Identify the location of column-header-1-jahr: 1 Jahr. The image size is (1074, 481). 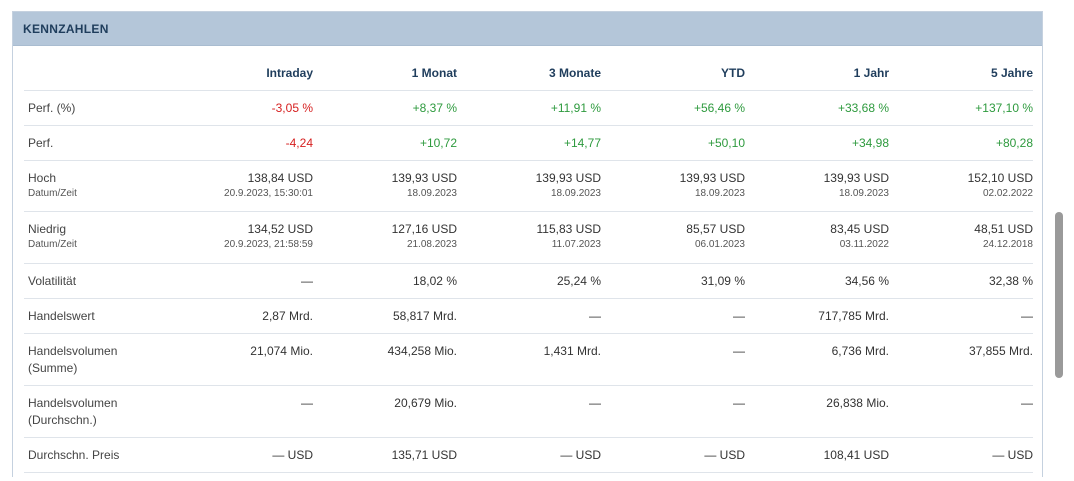
(817, 73).